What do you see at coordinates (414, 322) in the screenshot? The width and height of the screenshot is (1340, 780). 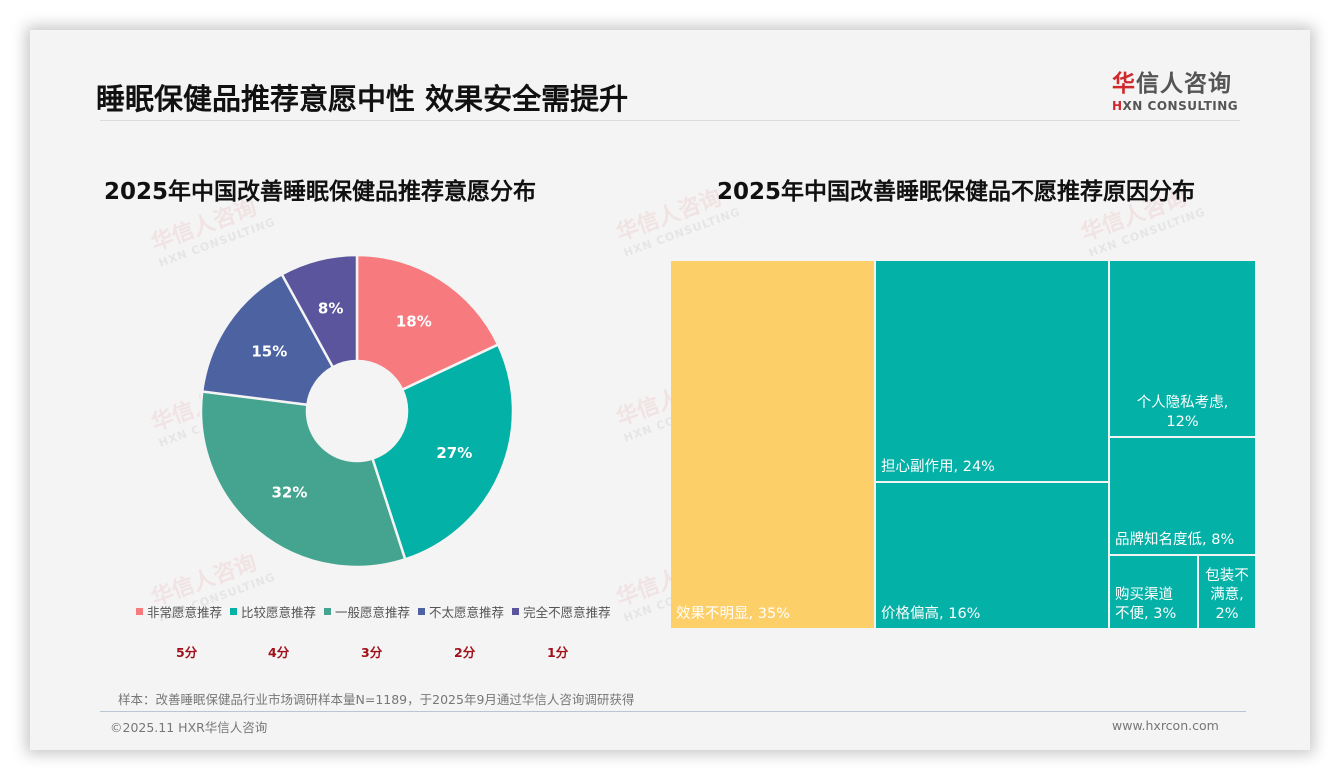 I see `donut-slice-label: 18%` at bounding box center [414, 322].